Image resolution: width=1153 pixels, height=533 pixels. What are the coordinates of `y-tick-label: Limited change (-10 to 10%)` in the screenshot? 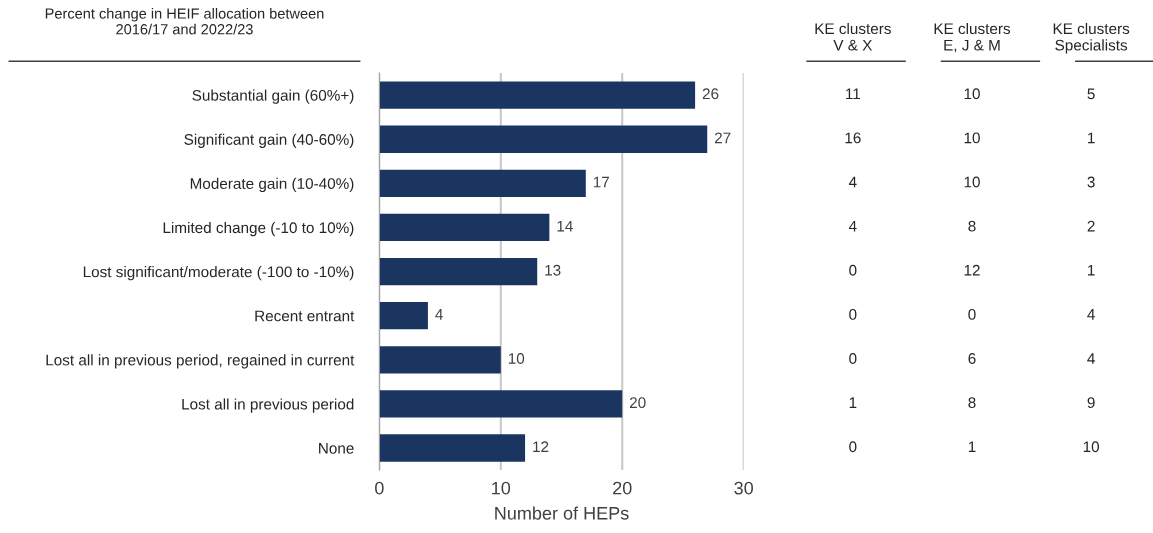 It's located at (258, 229).